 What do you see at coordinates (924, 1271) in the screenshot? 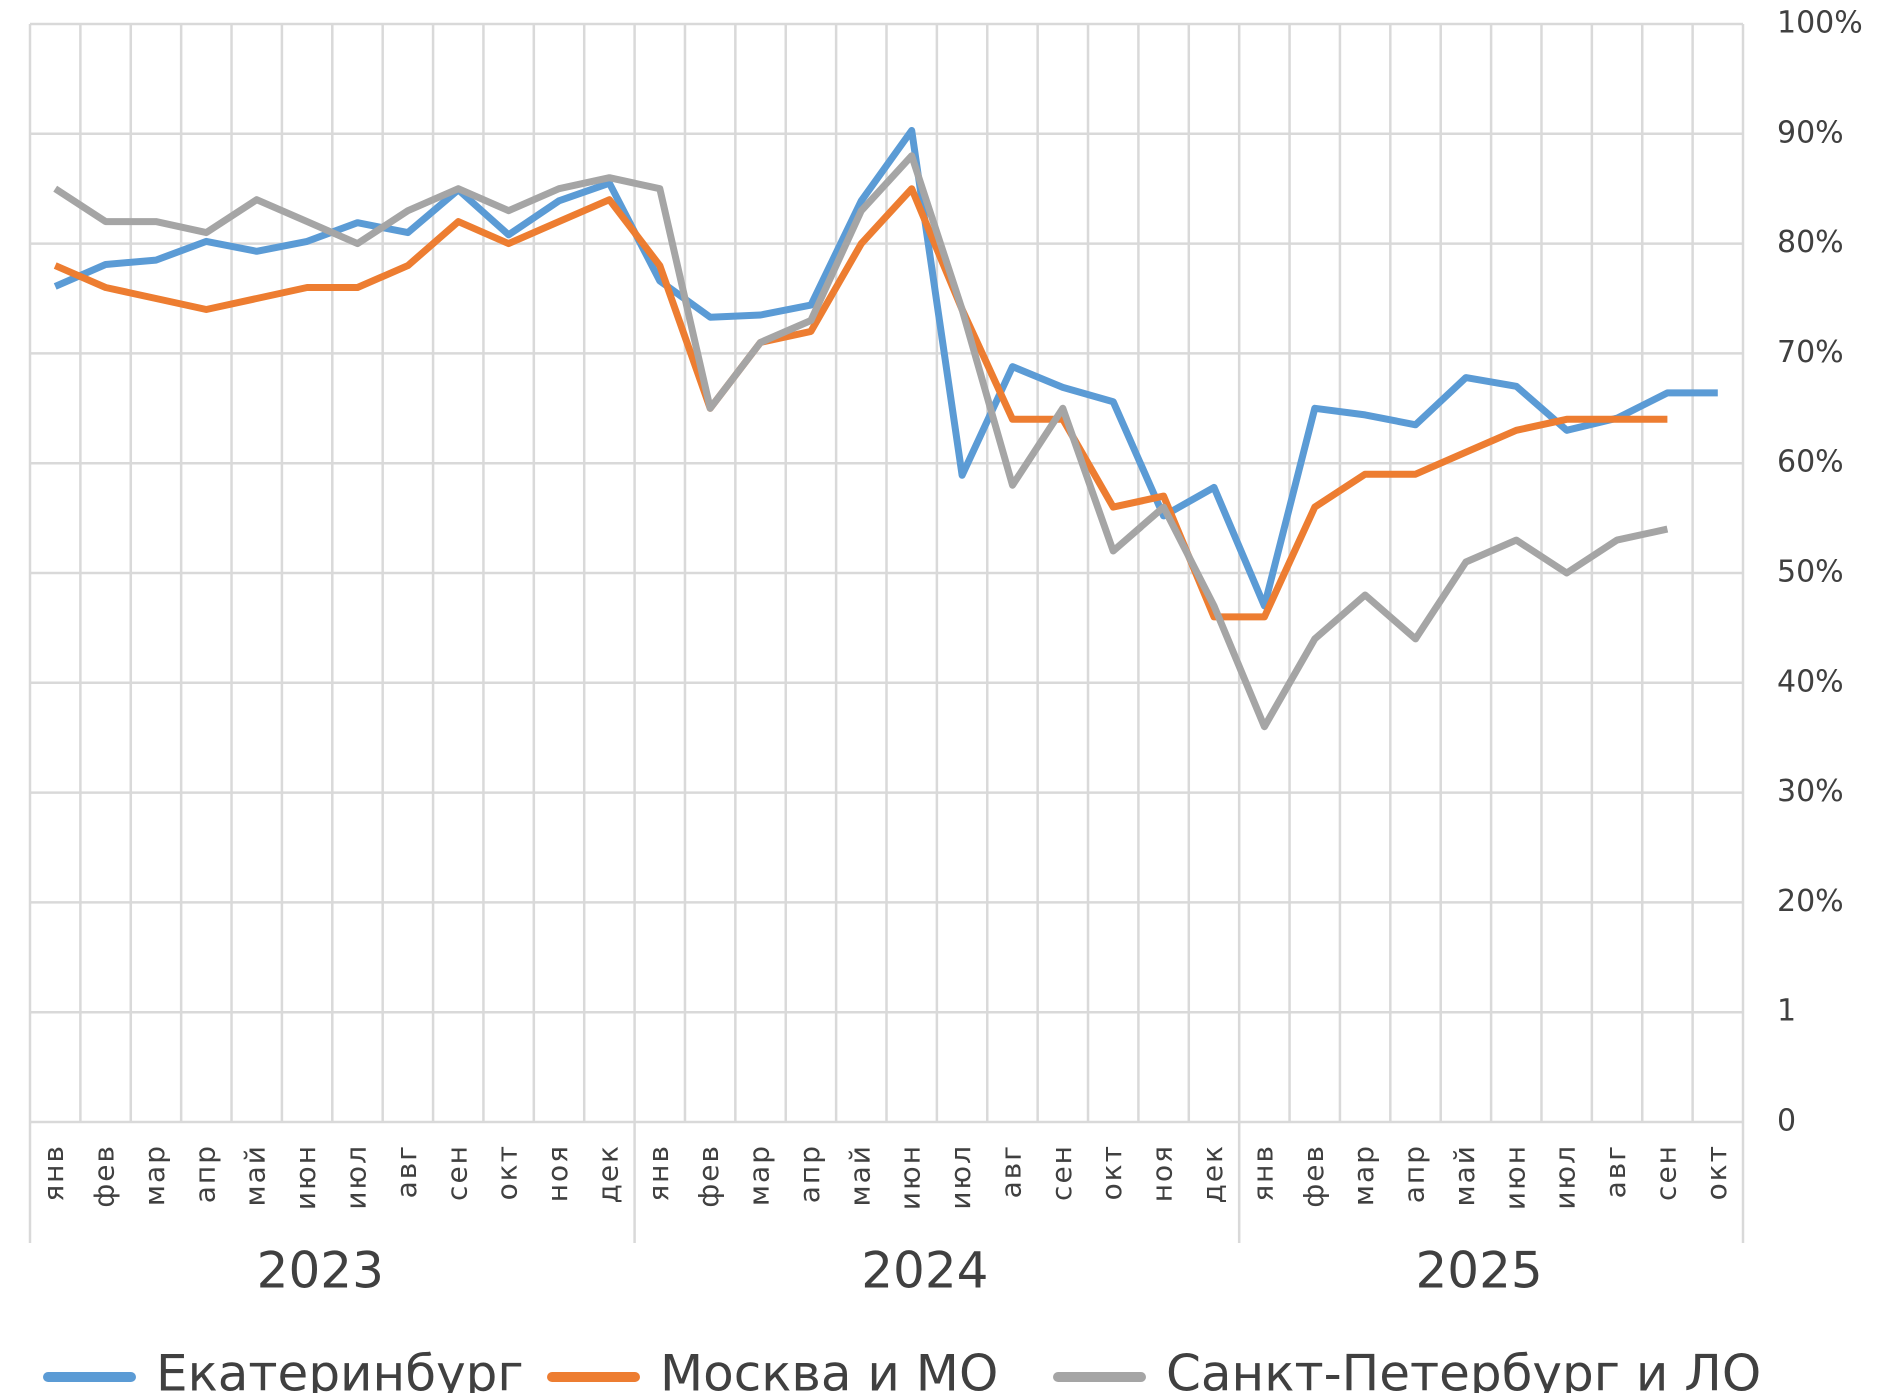
I see `year-label: 2024` at bounding box center [924, 1271].